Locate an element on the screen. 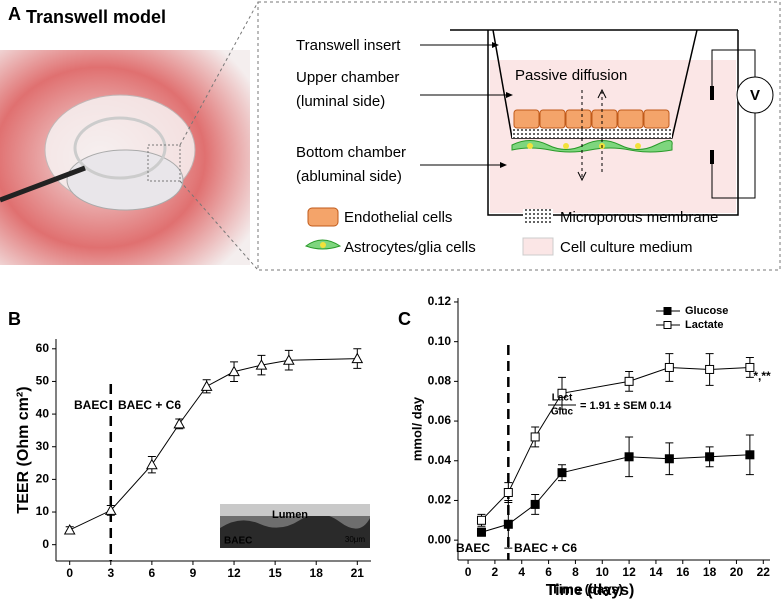 This screenshot has height=605, width=782. legend-label: Microporous membrane is located at coordinates (639, 217).